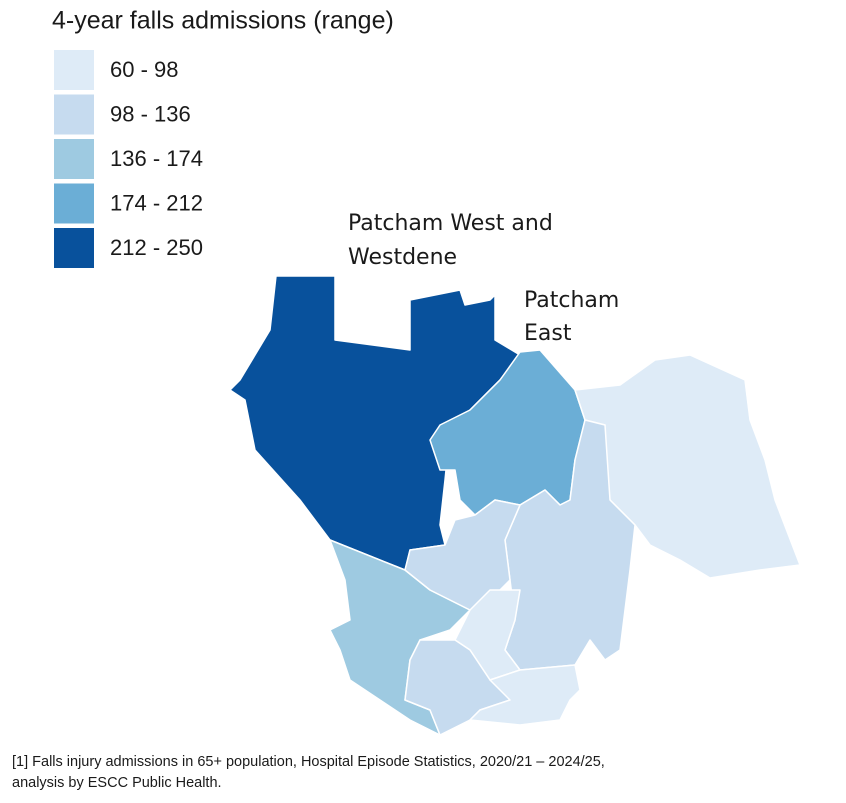 The height and width of the screenshot is (803, 846). I want to click on legend-label: 98 - 136, so click(150, 113).